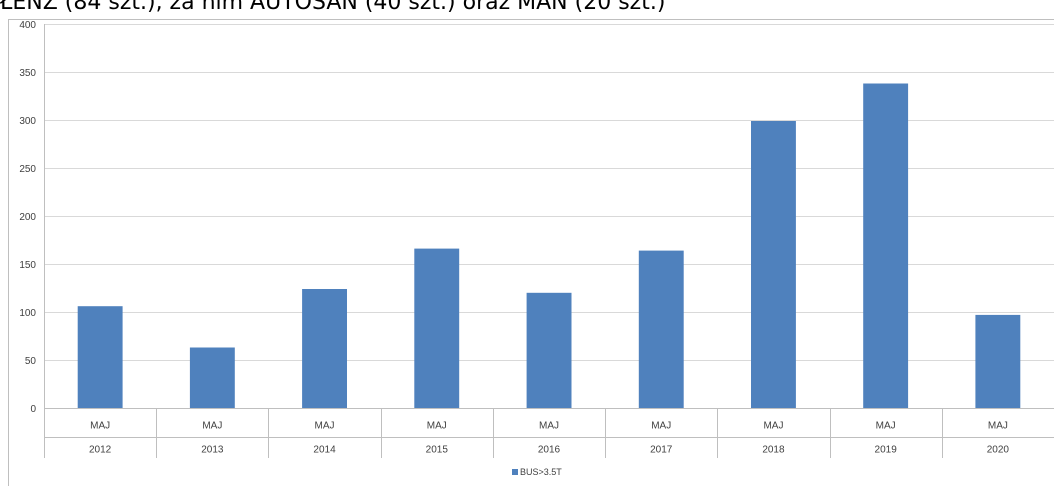  What do you see at coordinates (212, 377) in the screenshot?
I see `bar-2013` at bounding box center [212, 377].